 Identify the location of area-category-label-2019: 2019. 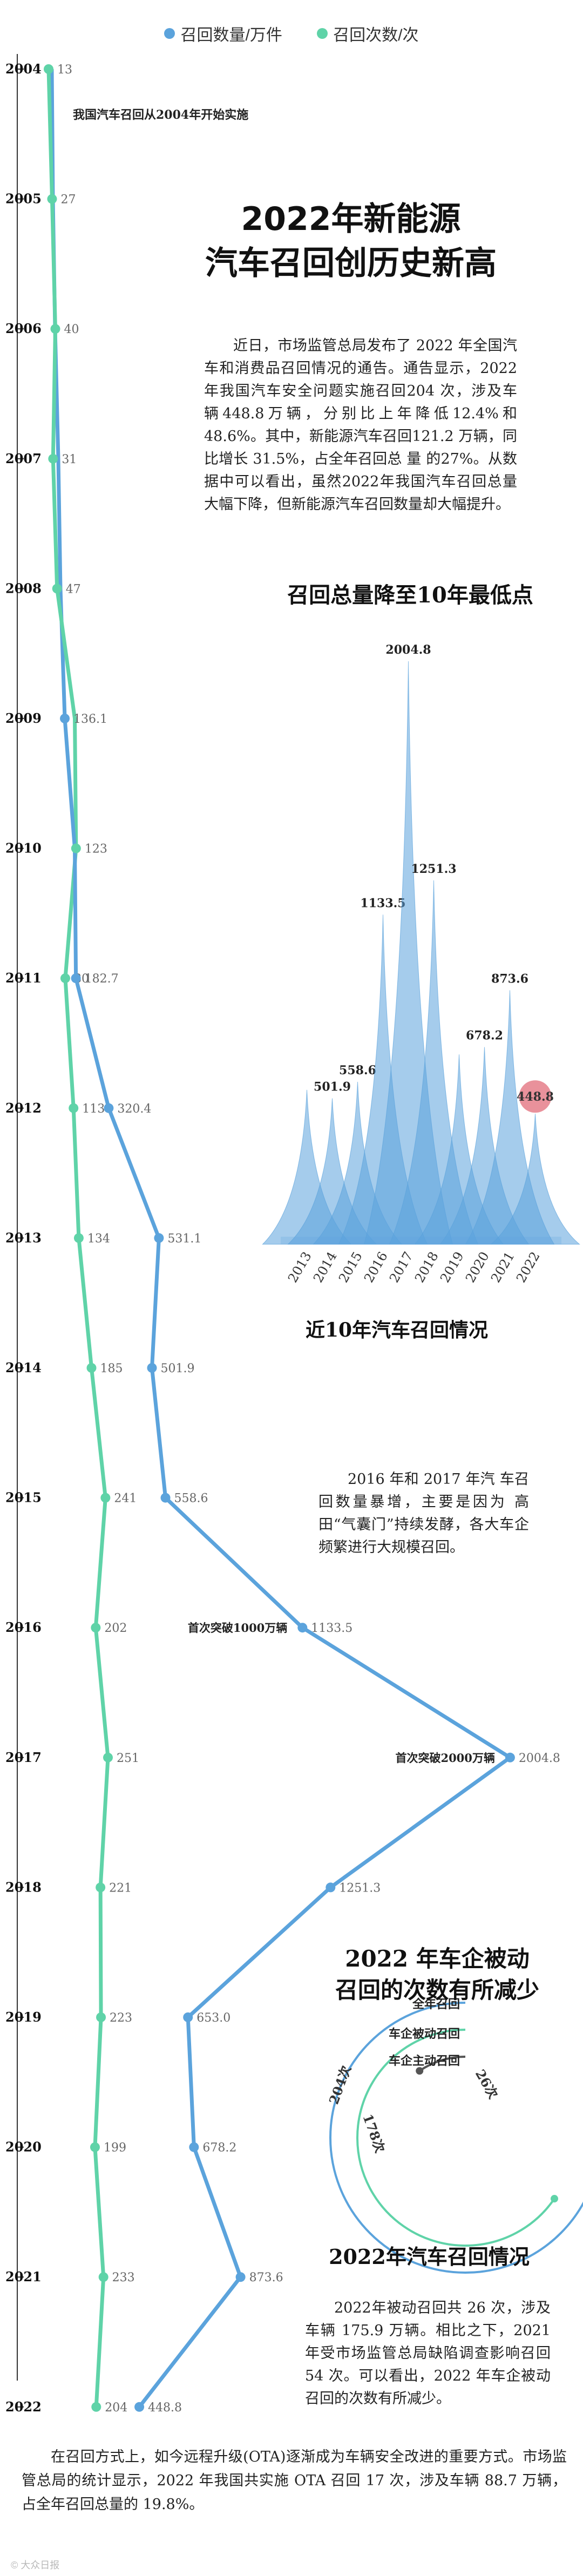
(452, 1267).